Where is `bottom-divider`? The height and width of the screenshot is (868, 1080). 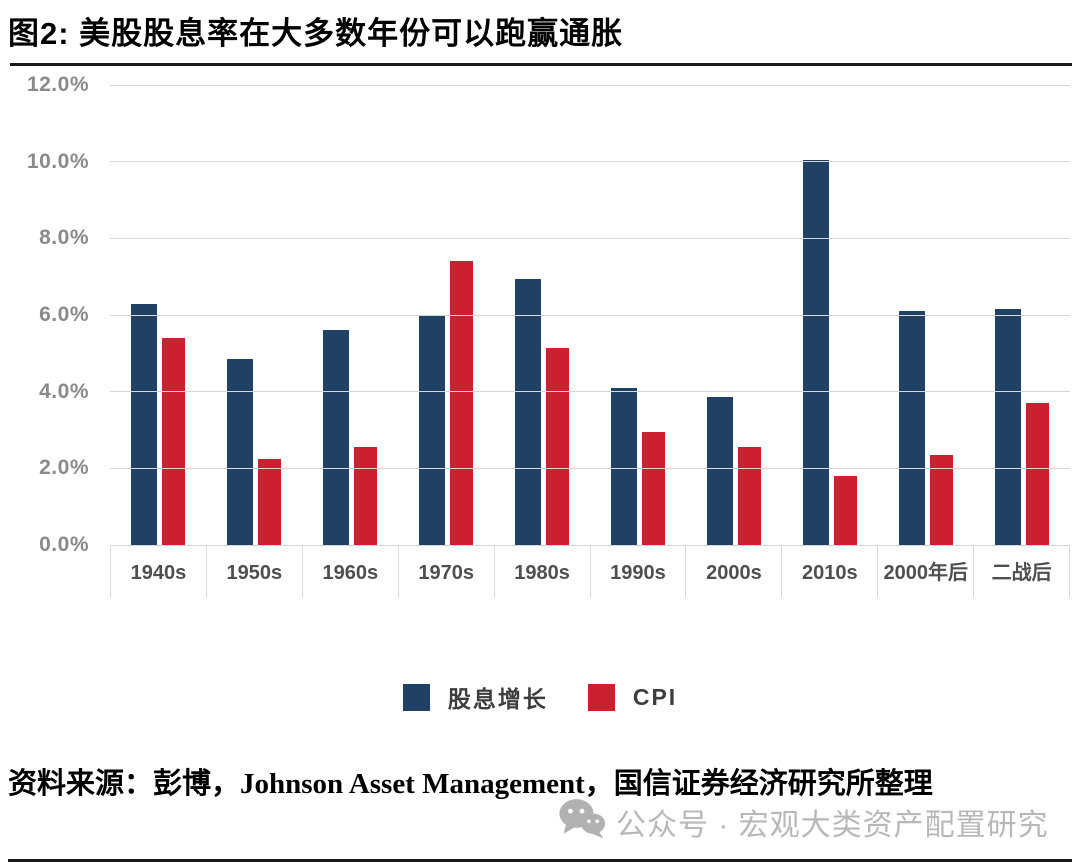 bottom-divider is located at coordinates (540, 860).